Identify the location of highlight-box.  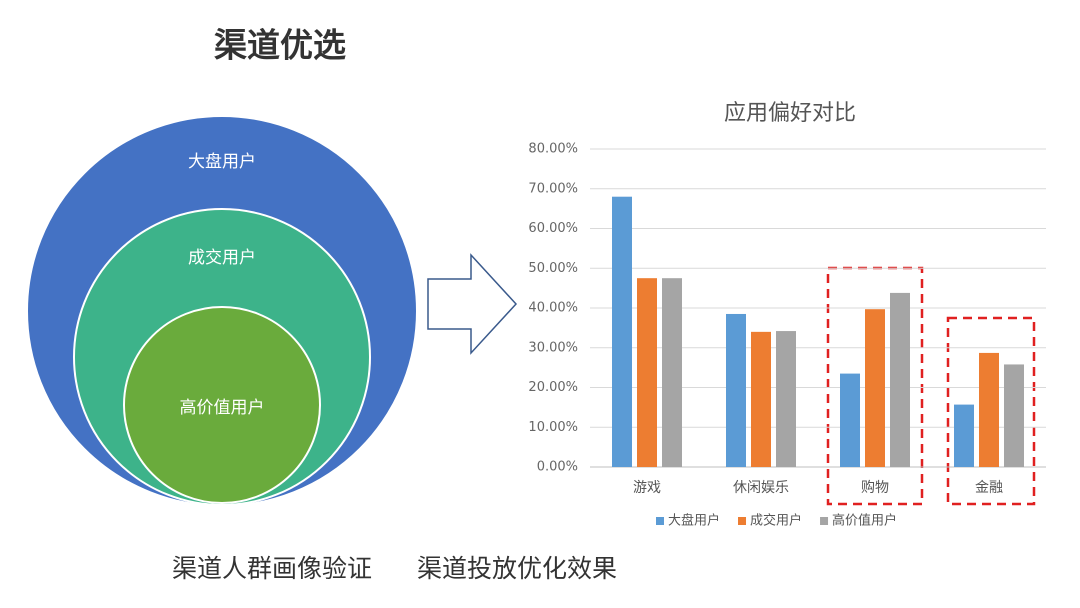
(991, 411).